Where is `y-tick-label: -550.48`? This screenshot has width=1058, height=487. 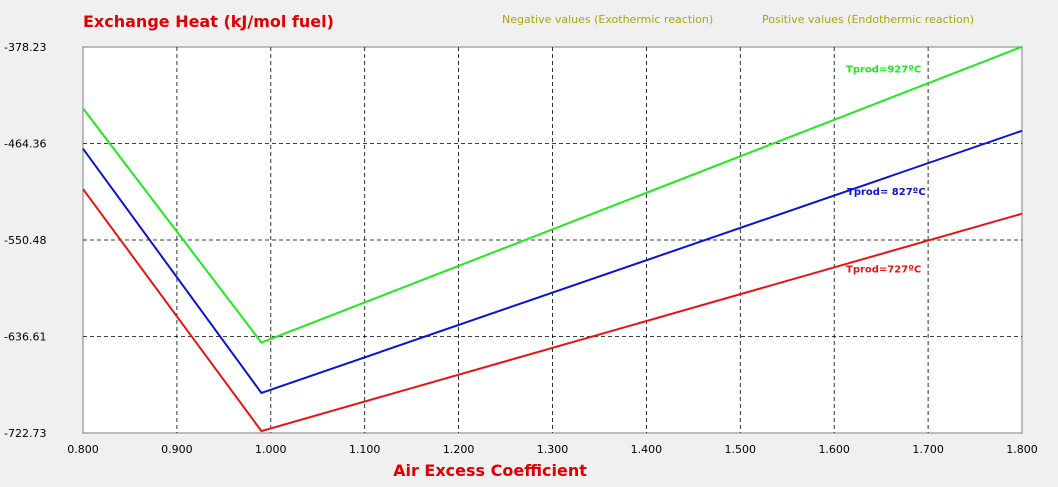 y-tick-label: -550.48 is located at coordinates (25, 240).